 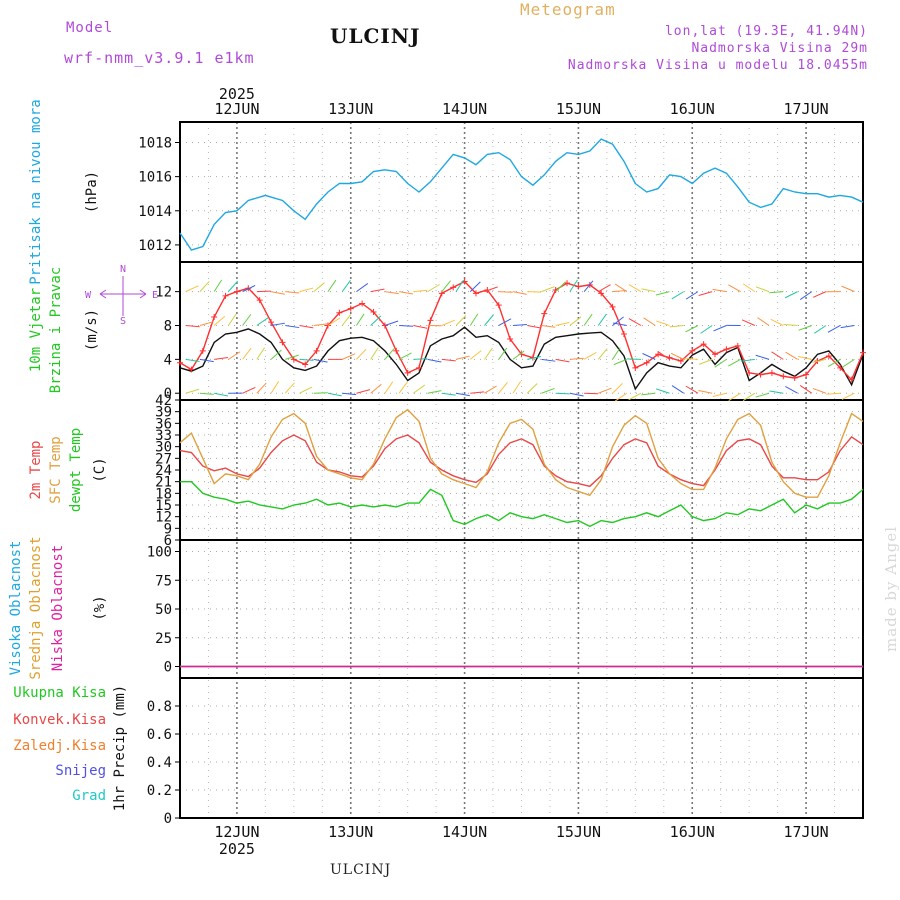 What do you see at coordinates (375, 36) in the screenshot?
I see `station-title: ULCINJ` at bounding box center [375, 36].